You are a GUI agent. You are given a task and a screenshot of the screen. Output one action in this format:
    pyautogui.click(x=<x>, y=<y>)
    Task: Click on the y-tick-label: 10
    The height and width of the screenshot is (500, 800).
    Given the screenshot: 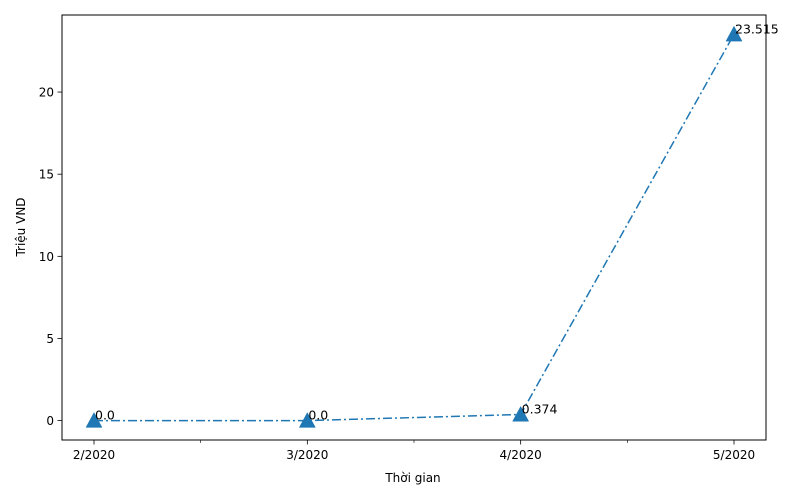 What is the action you would take?
    pyautogui.click(x=46, y=257)
    